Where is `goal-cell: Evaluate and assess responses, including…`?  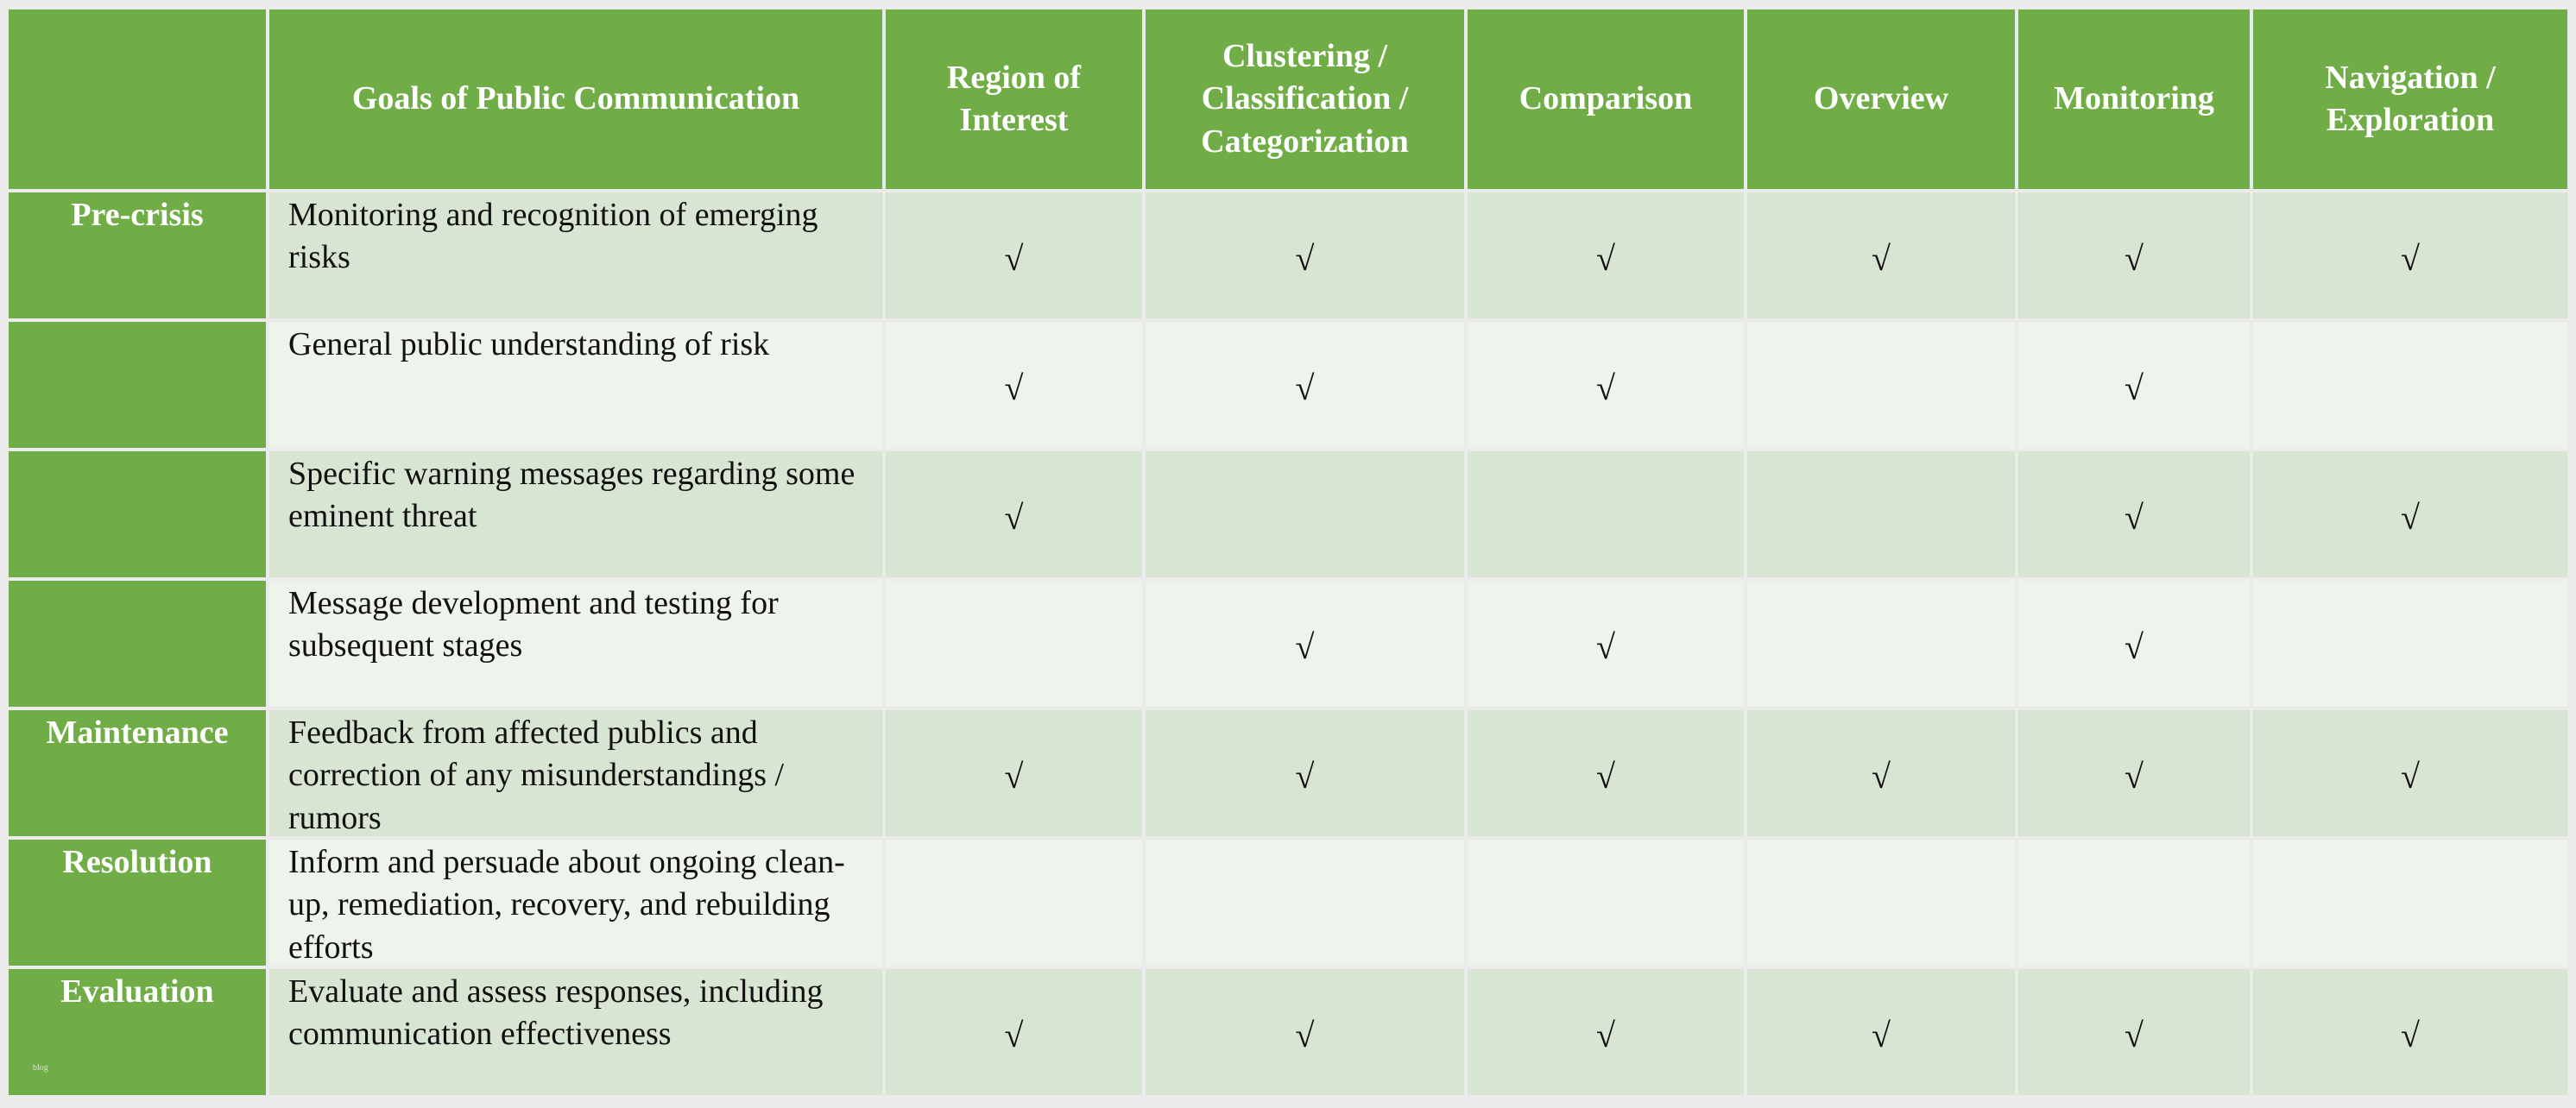
goal-cell: Evaluate and assess responses, including… is located at coordinates (575, 1032).